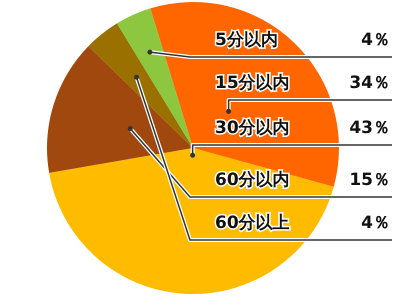 The width and height of the screenshot is (400, 300). I want to click on data-label: 34％, so click(369, 83).